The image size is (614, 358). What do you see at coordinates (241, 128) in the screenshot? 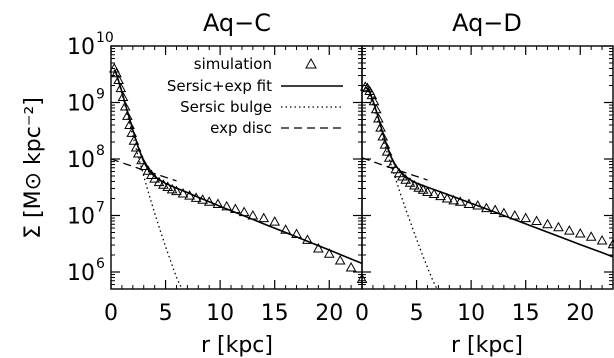
I see `legend-label: exp disc` at bounding box center [241, 128].